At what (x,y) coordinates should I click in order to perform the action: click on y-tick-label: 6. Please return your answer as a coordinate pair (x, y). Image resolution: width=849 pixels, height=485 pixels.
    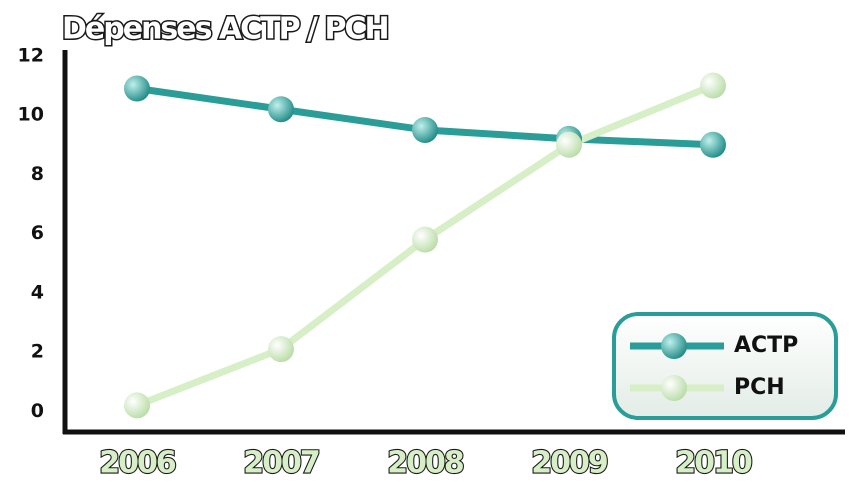
    Looking at the image, I should click on (37, 233).